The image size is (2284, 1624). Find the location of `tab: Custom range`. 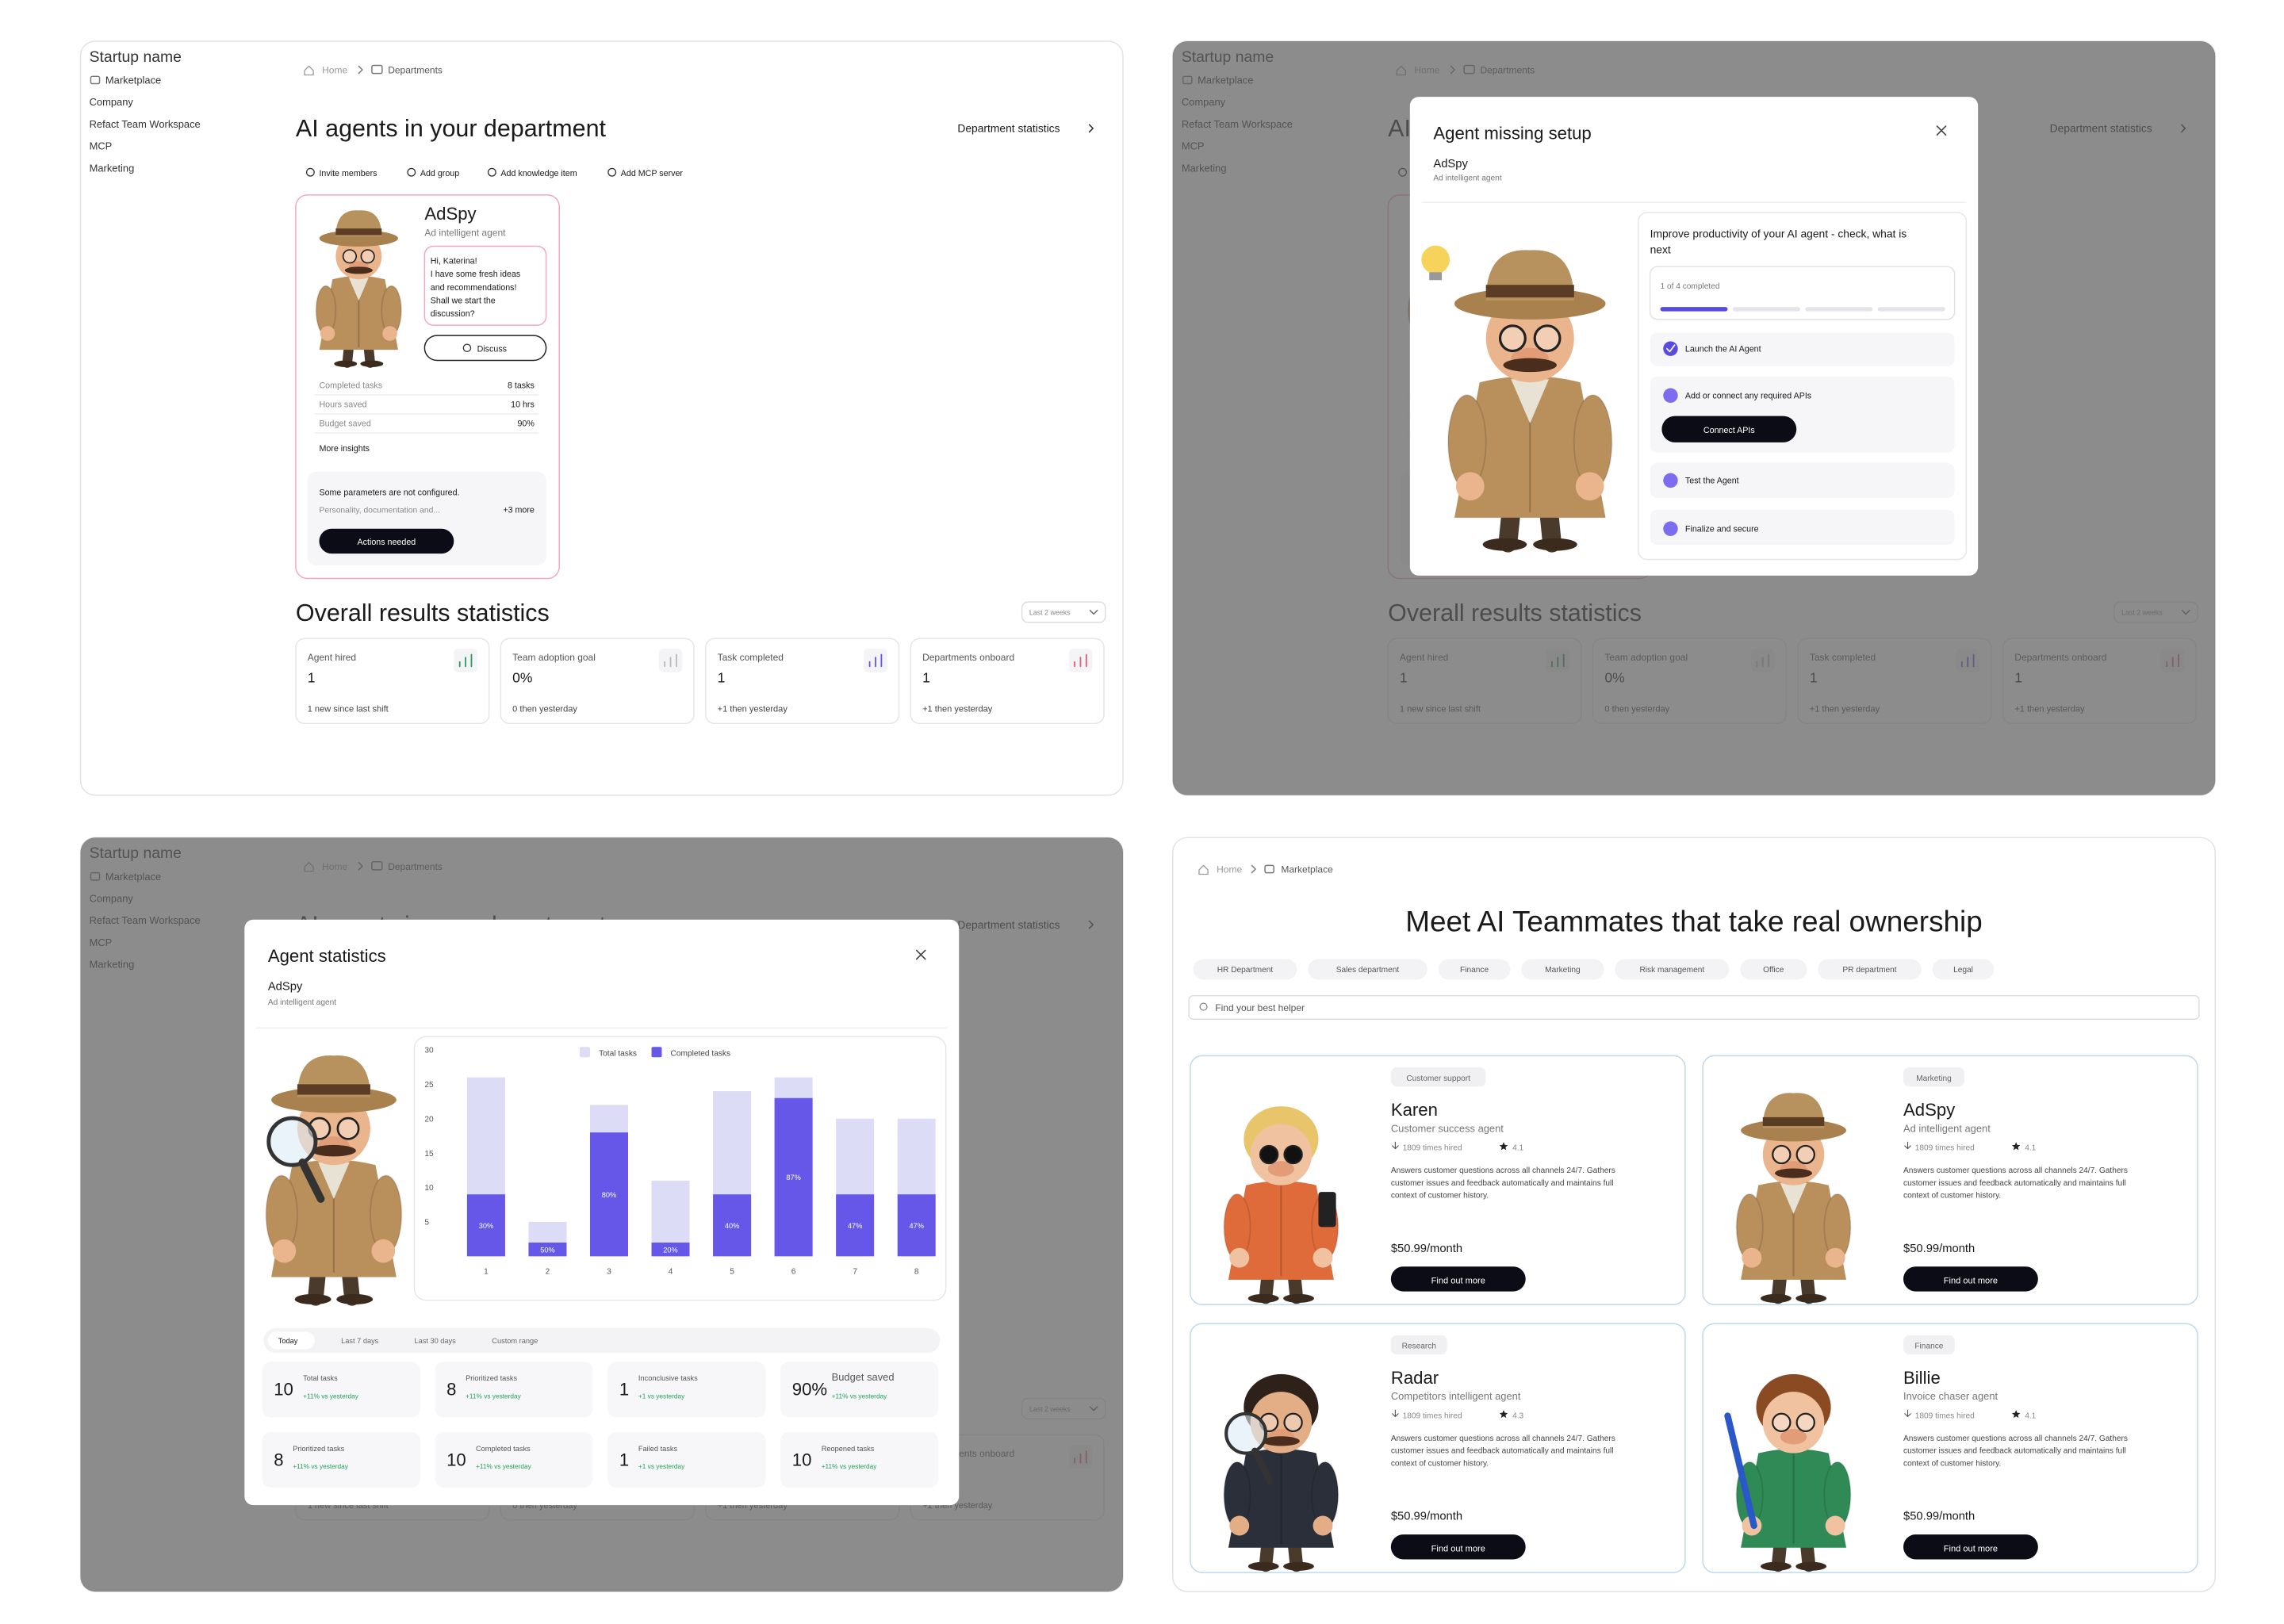

tab: Custom range is located at coordinates (515, 1341).